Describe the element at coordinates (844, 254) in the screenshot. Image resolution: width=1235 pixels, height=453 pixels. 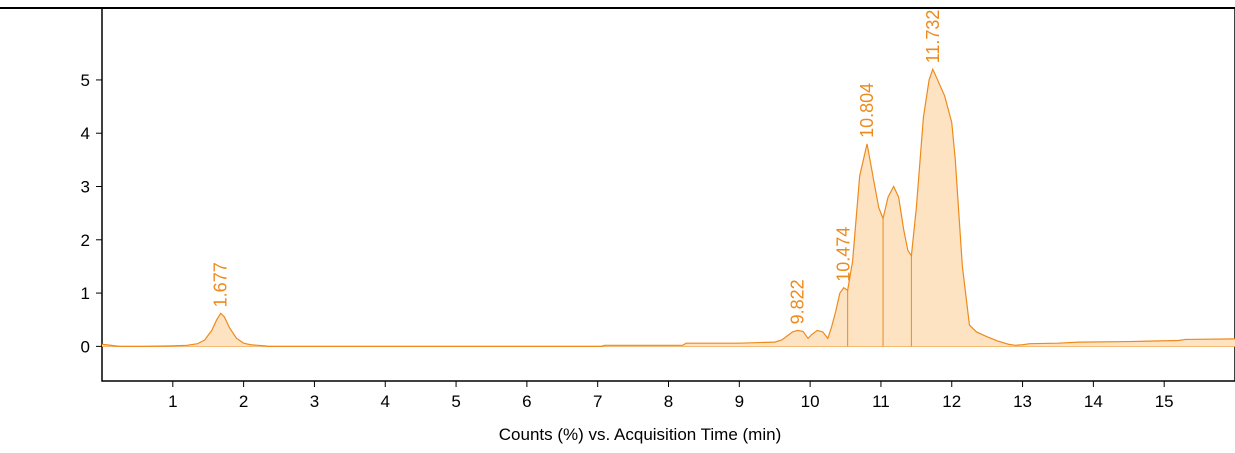
I see `peak-label: 10.474` at that location.